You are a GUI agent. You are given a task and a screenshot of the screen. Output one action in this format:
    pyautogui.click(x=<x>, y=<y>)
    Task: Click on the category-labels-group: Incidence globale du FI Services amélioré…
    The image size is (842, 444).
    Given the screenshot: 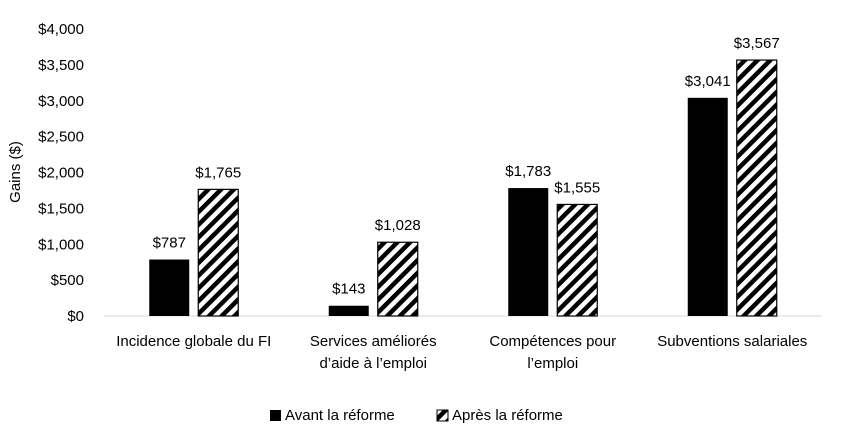 What is the action you would take?
    pyautogui.click(x=461, y=352)
    